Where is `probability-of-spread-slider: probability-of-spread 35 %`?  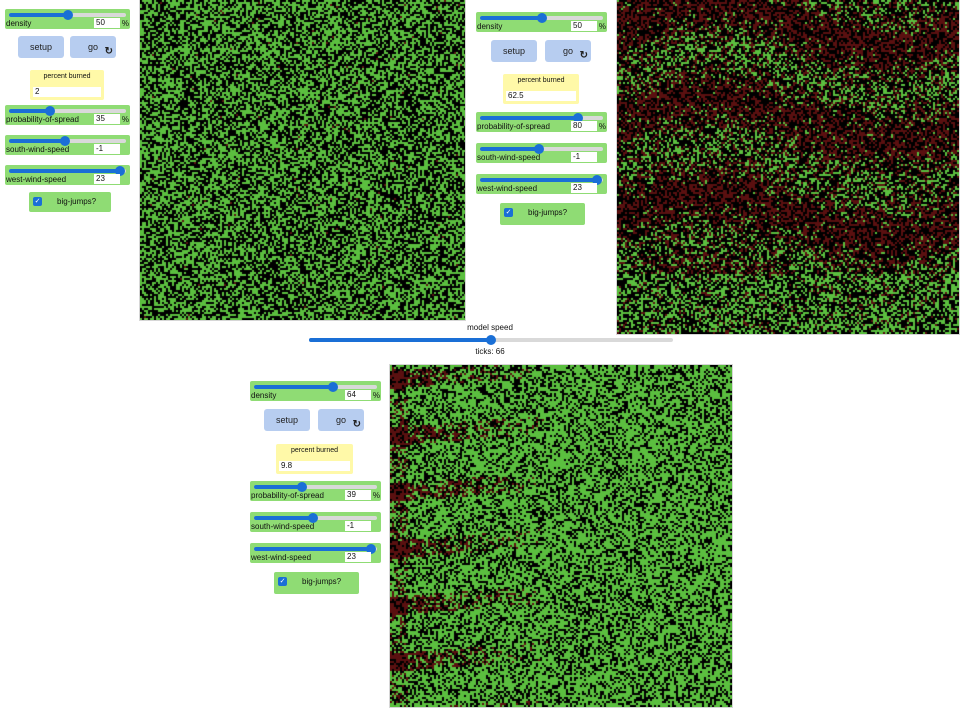 probability-of-spread-slider: probability-of-spread 35 % is located at coordinates (67, 115).